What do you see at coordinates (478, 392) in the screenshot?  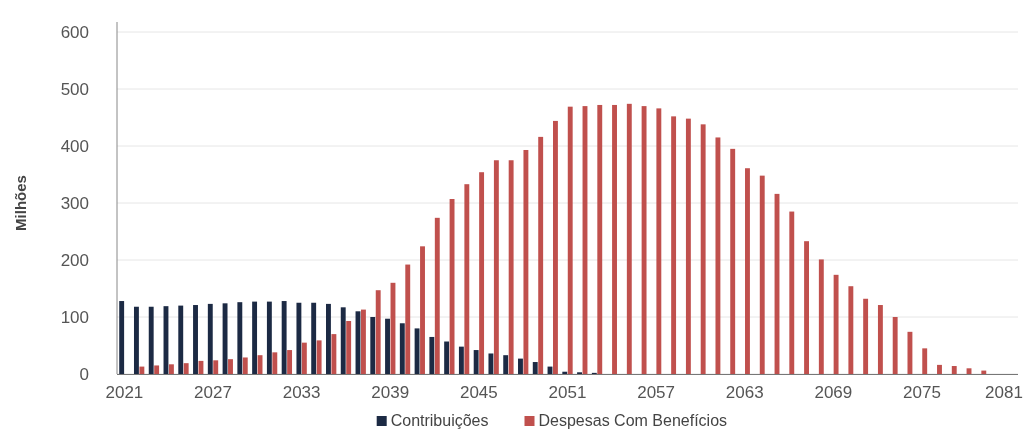 I see `x-tick-label: 2045` at bounding box center [478, 392].